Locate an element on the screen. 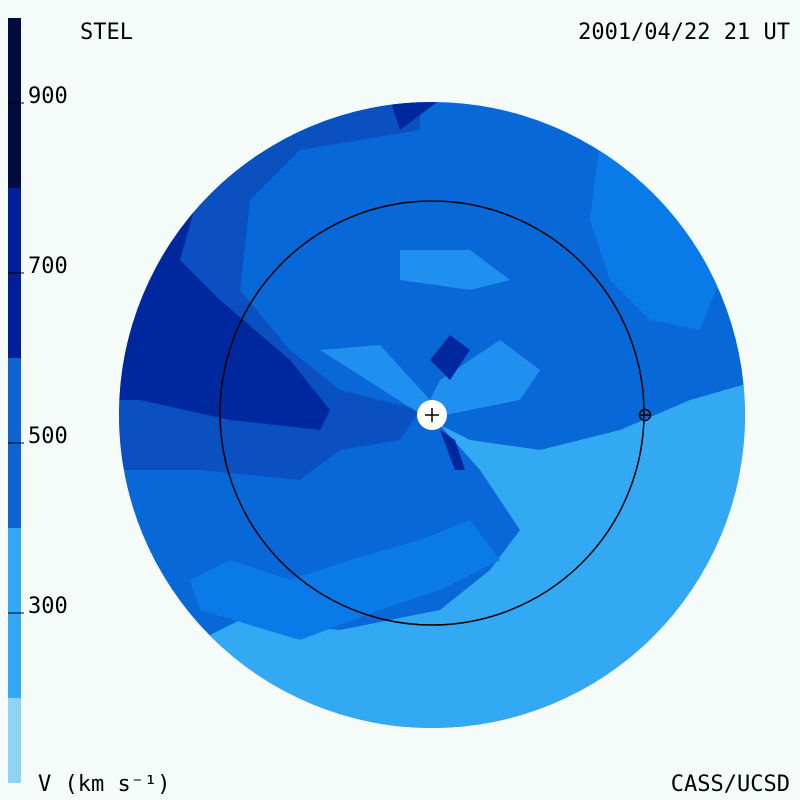  colorbar-tick-label: 900 is located at coordinates (48, 96).